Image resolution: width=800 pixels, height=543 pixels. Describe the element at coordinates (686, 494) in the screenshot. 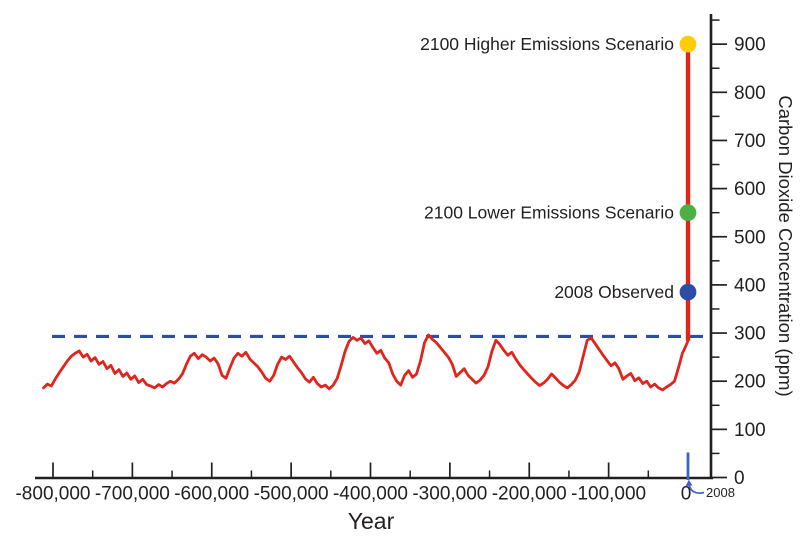

I see `x-tick-label: 0` at that location.